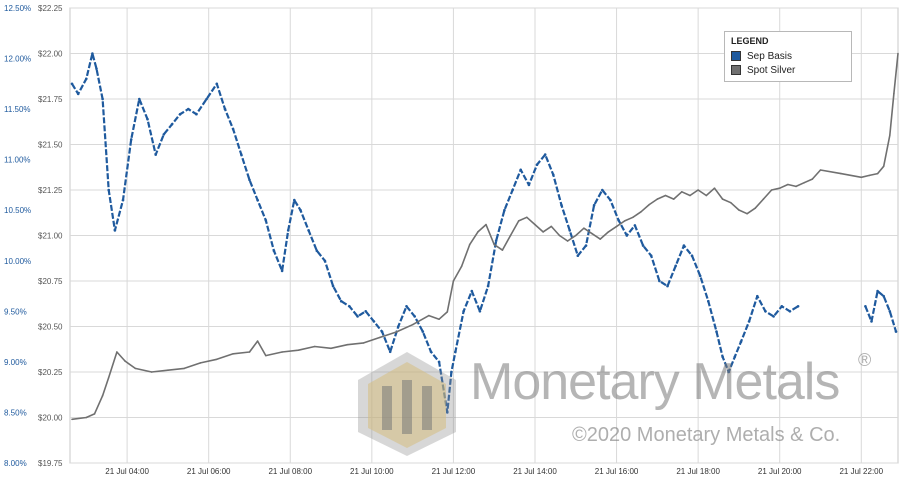  Describe the element at coordinates (698, 471) in the screenshot. I see `x-tick-label: 21 Jul 18:00` at that location.